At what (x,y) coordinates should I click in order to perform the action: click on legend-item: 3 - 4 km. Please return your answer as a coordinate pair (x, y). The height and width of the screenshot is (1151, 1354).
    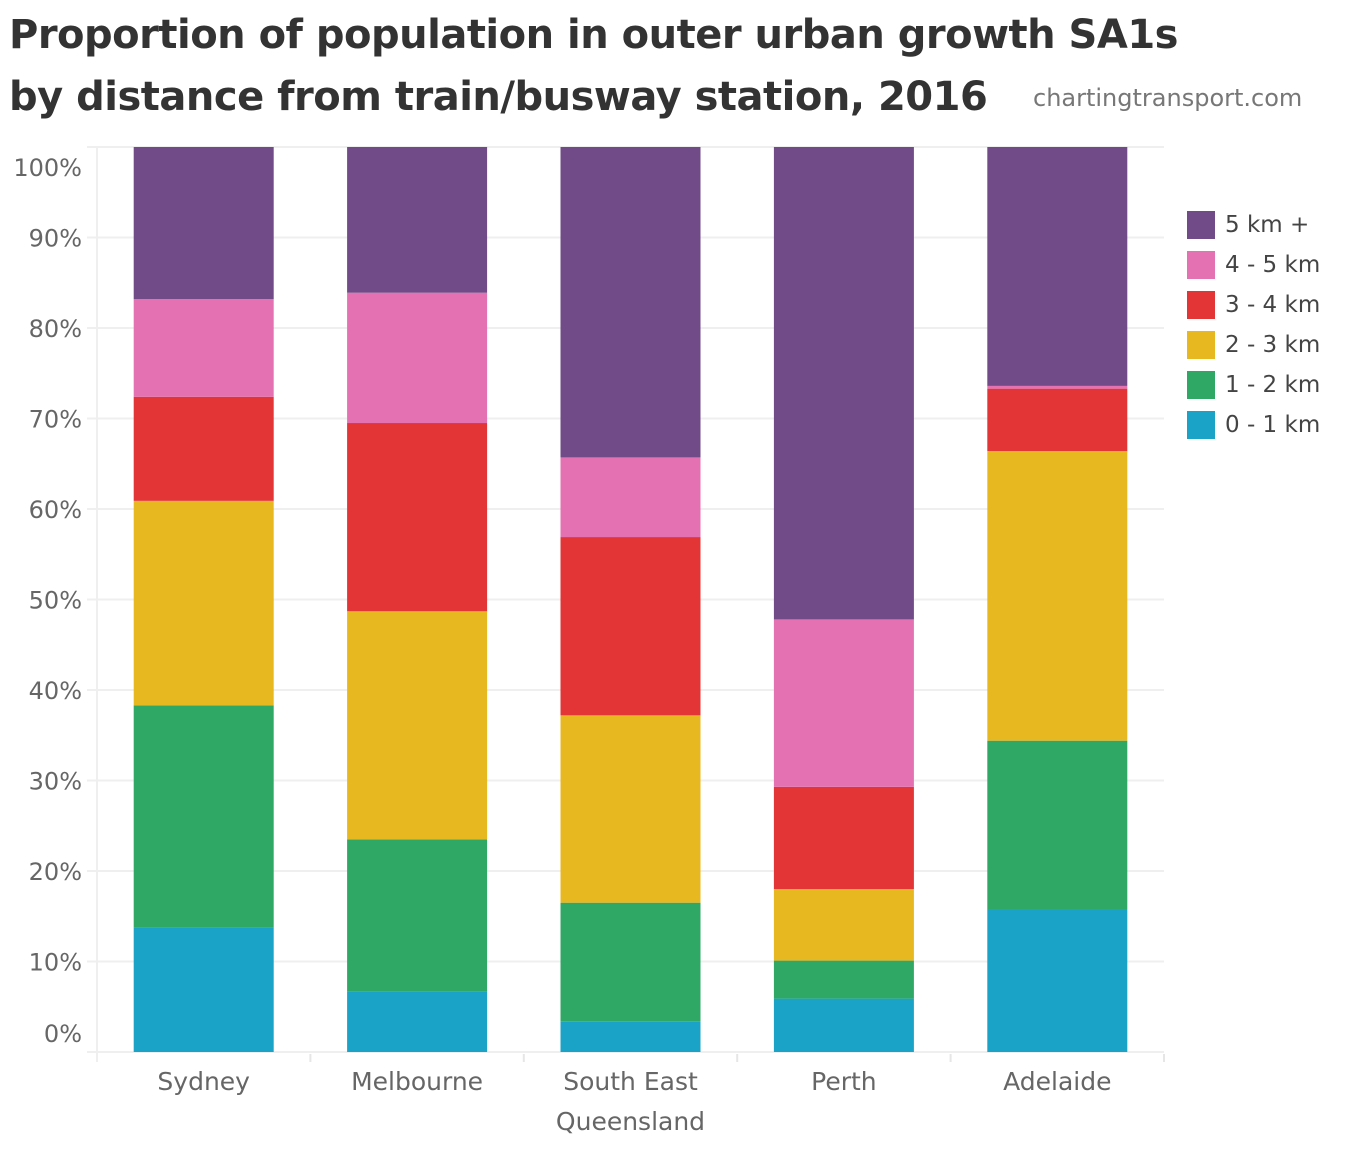
    Looking at the image, I should click on (1253, 305).